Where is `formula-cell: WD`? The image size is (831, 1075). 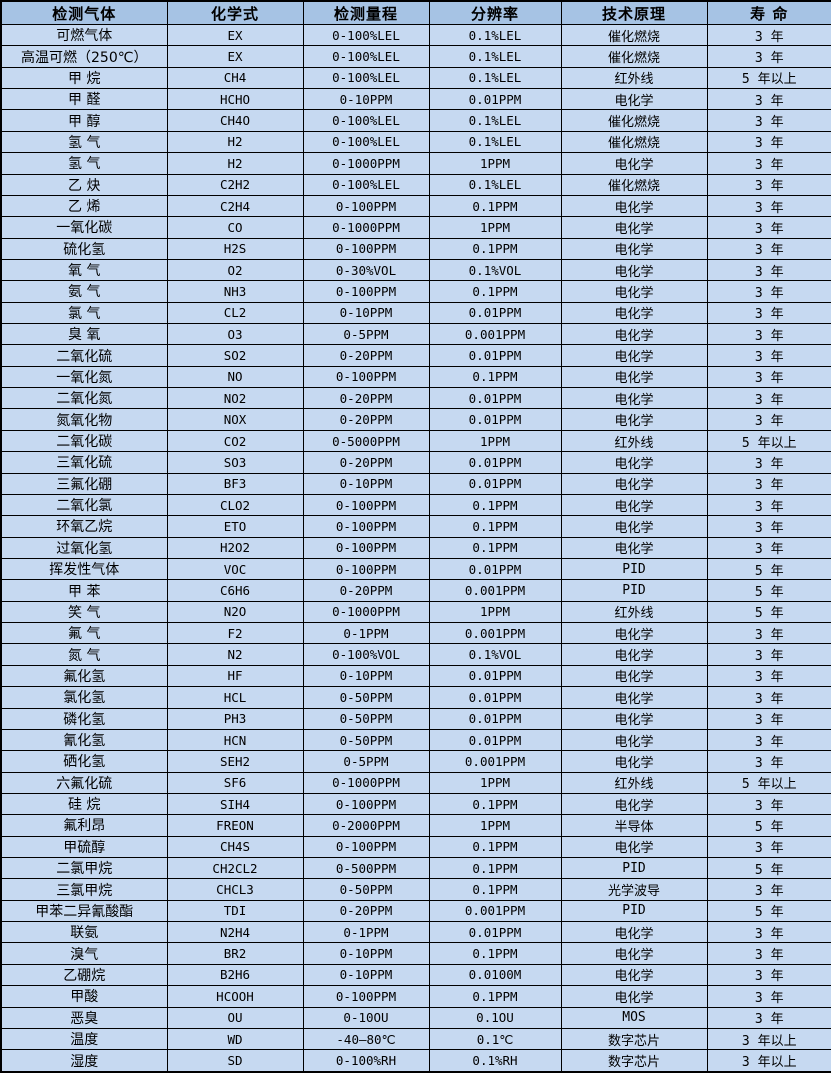
formula-cell: WD is located at coordinates (235, 1039).